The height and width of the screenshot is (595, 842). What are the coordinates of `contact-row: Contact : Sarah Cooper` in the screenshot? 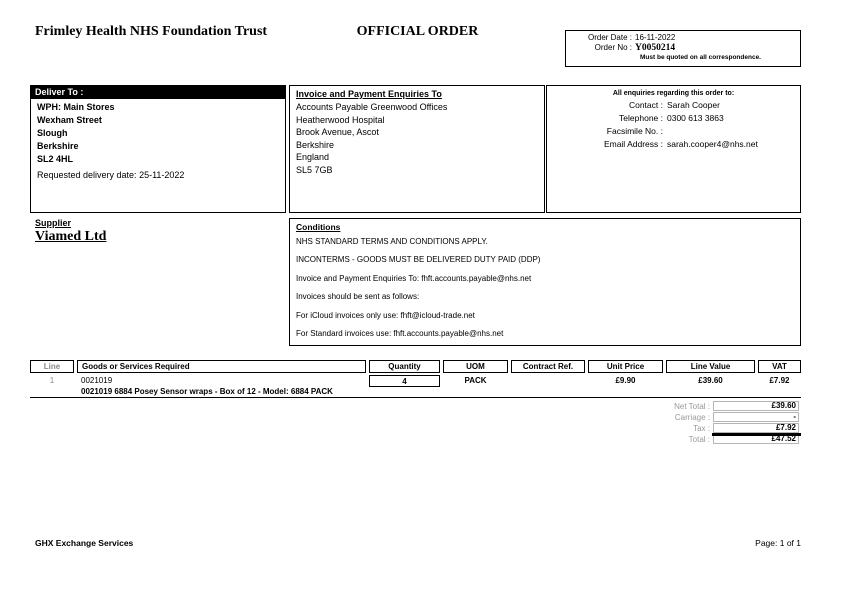 It's located at (673, 105).